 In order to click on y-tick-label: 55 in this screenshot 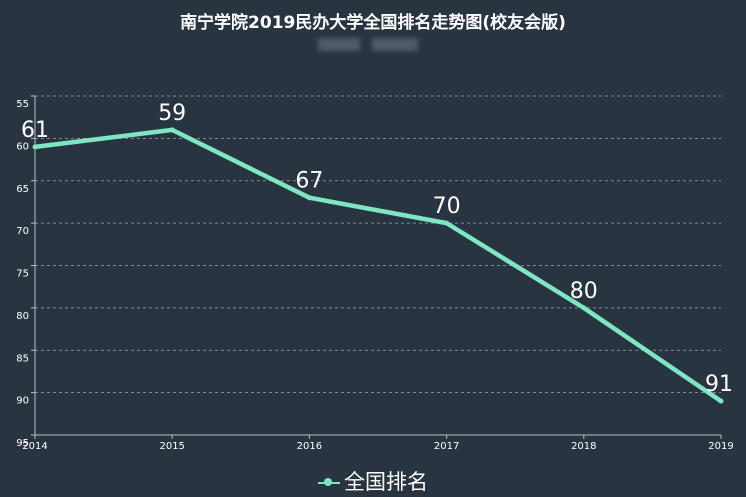, I will do `click(22, 104)`.